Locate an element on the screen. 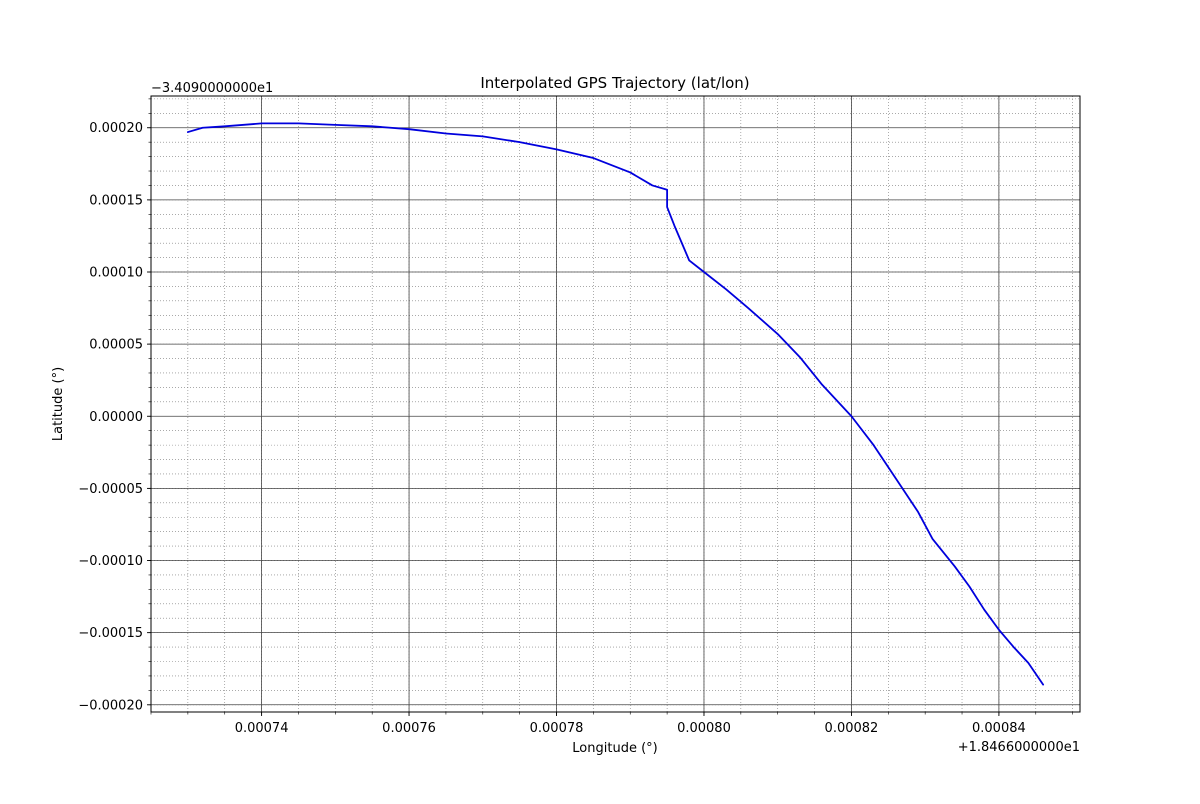 This screenshot has height=804, width=1200. x-tick-label: 0.00074 is located at coordinates (262, 728).